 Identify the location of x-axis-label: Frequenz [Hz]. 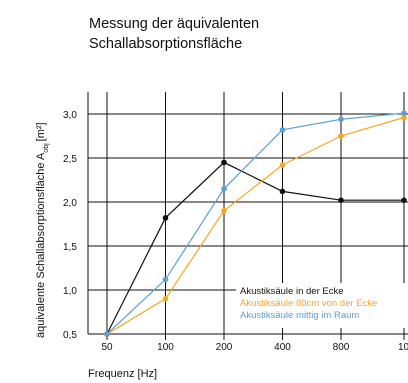
(122, 374).